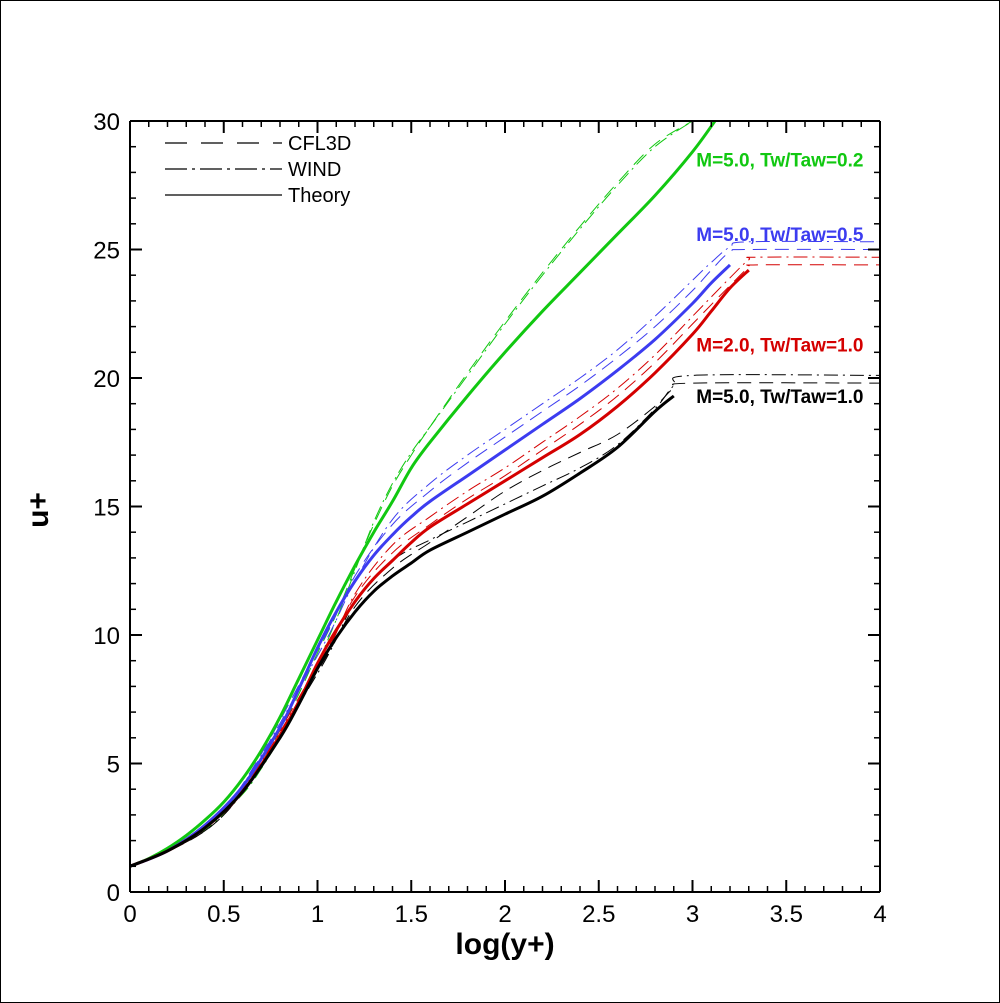 Image resolution: width=1000 pixels, height=1003 pixels. I want to click on legend-label: WIND, so click(314, 170).